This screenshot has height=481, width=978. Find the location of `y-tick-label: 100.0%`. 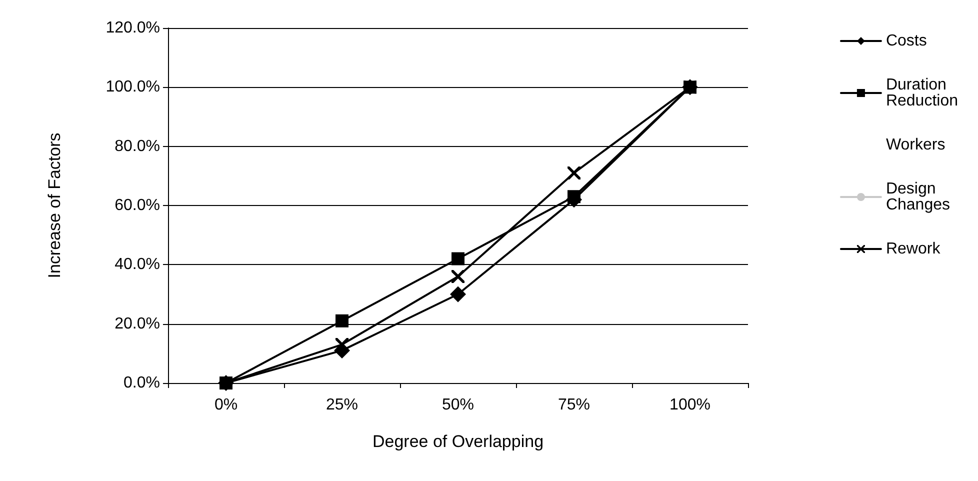

y-tick-label: 100.0% is located at coordinates (133, 87).